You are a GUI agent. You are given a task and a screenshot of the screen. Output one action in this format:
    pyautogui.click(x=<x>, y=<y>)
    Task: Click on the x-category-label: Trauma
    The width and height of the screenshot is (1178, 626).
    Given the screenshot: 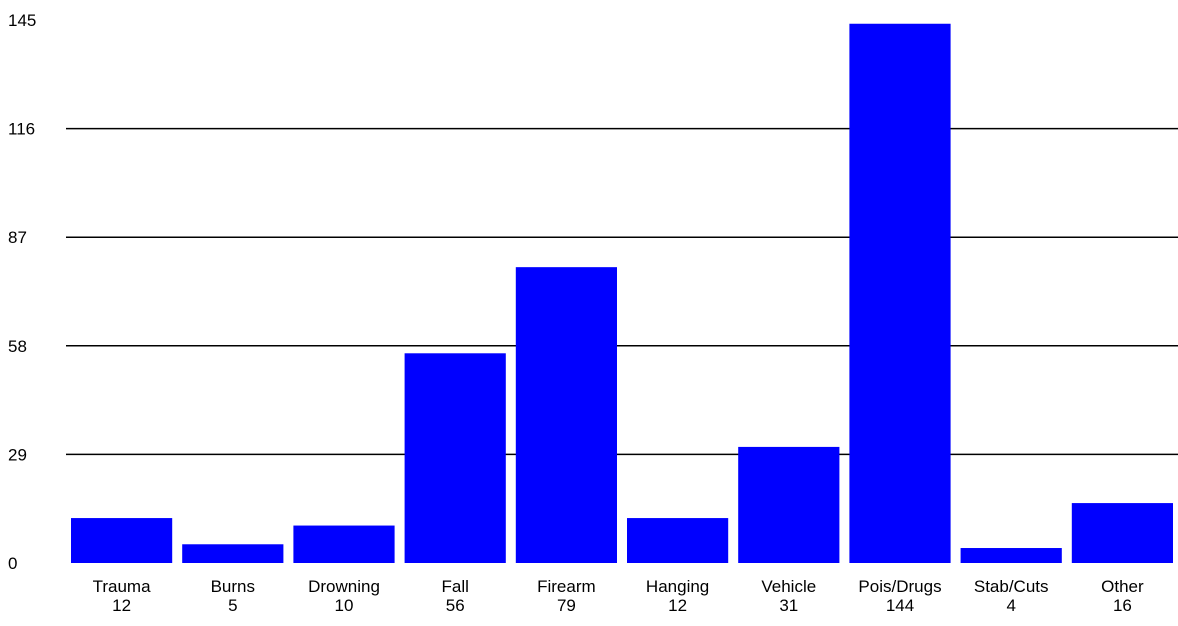 What is the action you would take?
    pyautogui.click(x=122, y=586)
    